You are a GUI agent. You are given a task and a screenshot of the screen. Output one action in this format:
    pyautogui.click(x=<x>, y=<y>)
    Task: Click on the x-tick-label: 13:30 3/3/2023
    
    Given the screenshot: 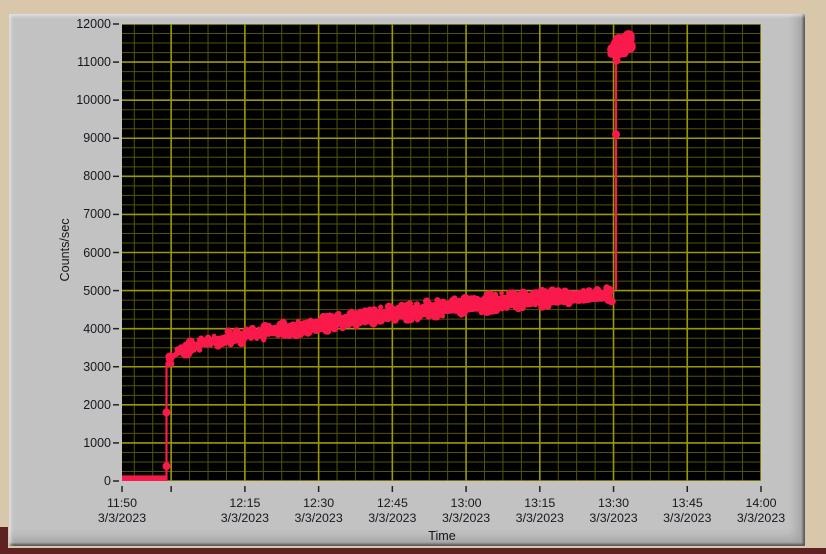 What is the action you would take?
    pyautogui.click(x=614, y=511)
    